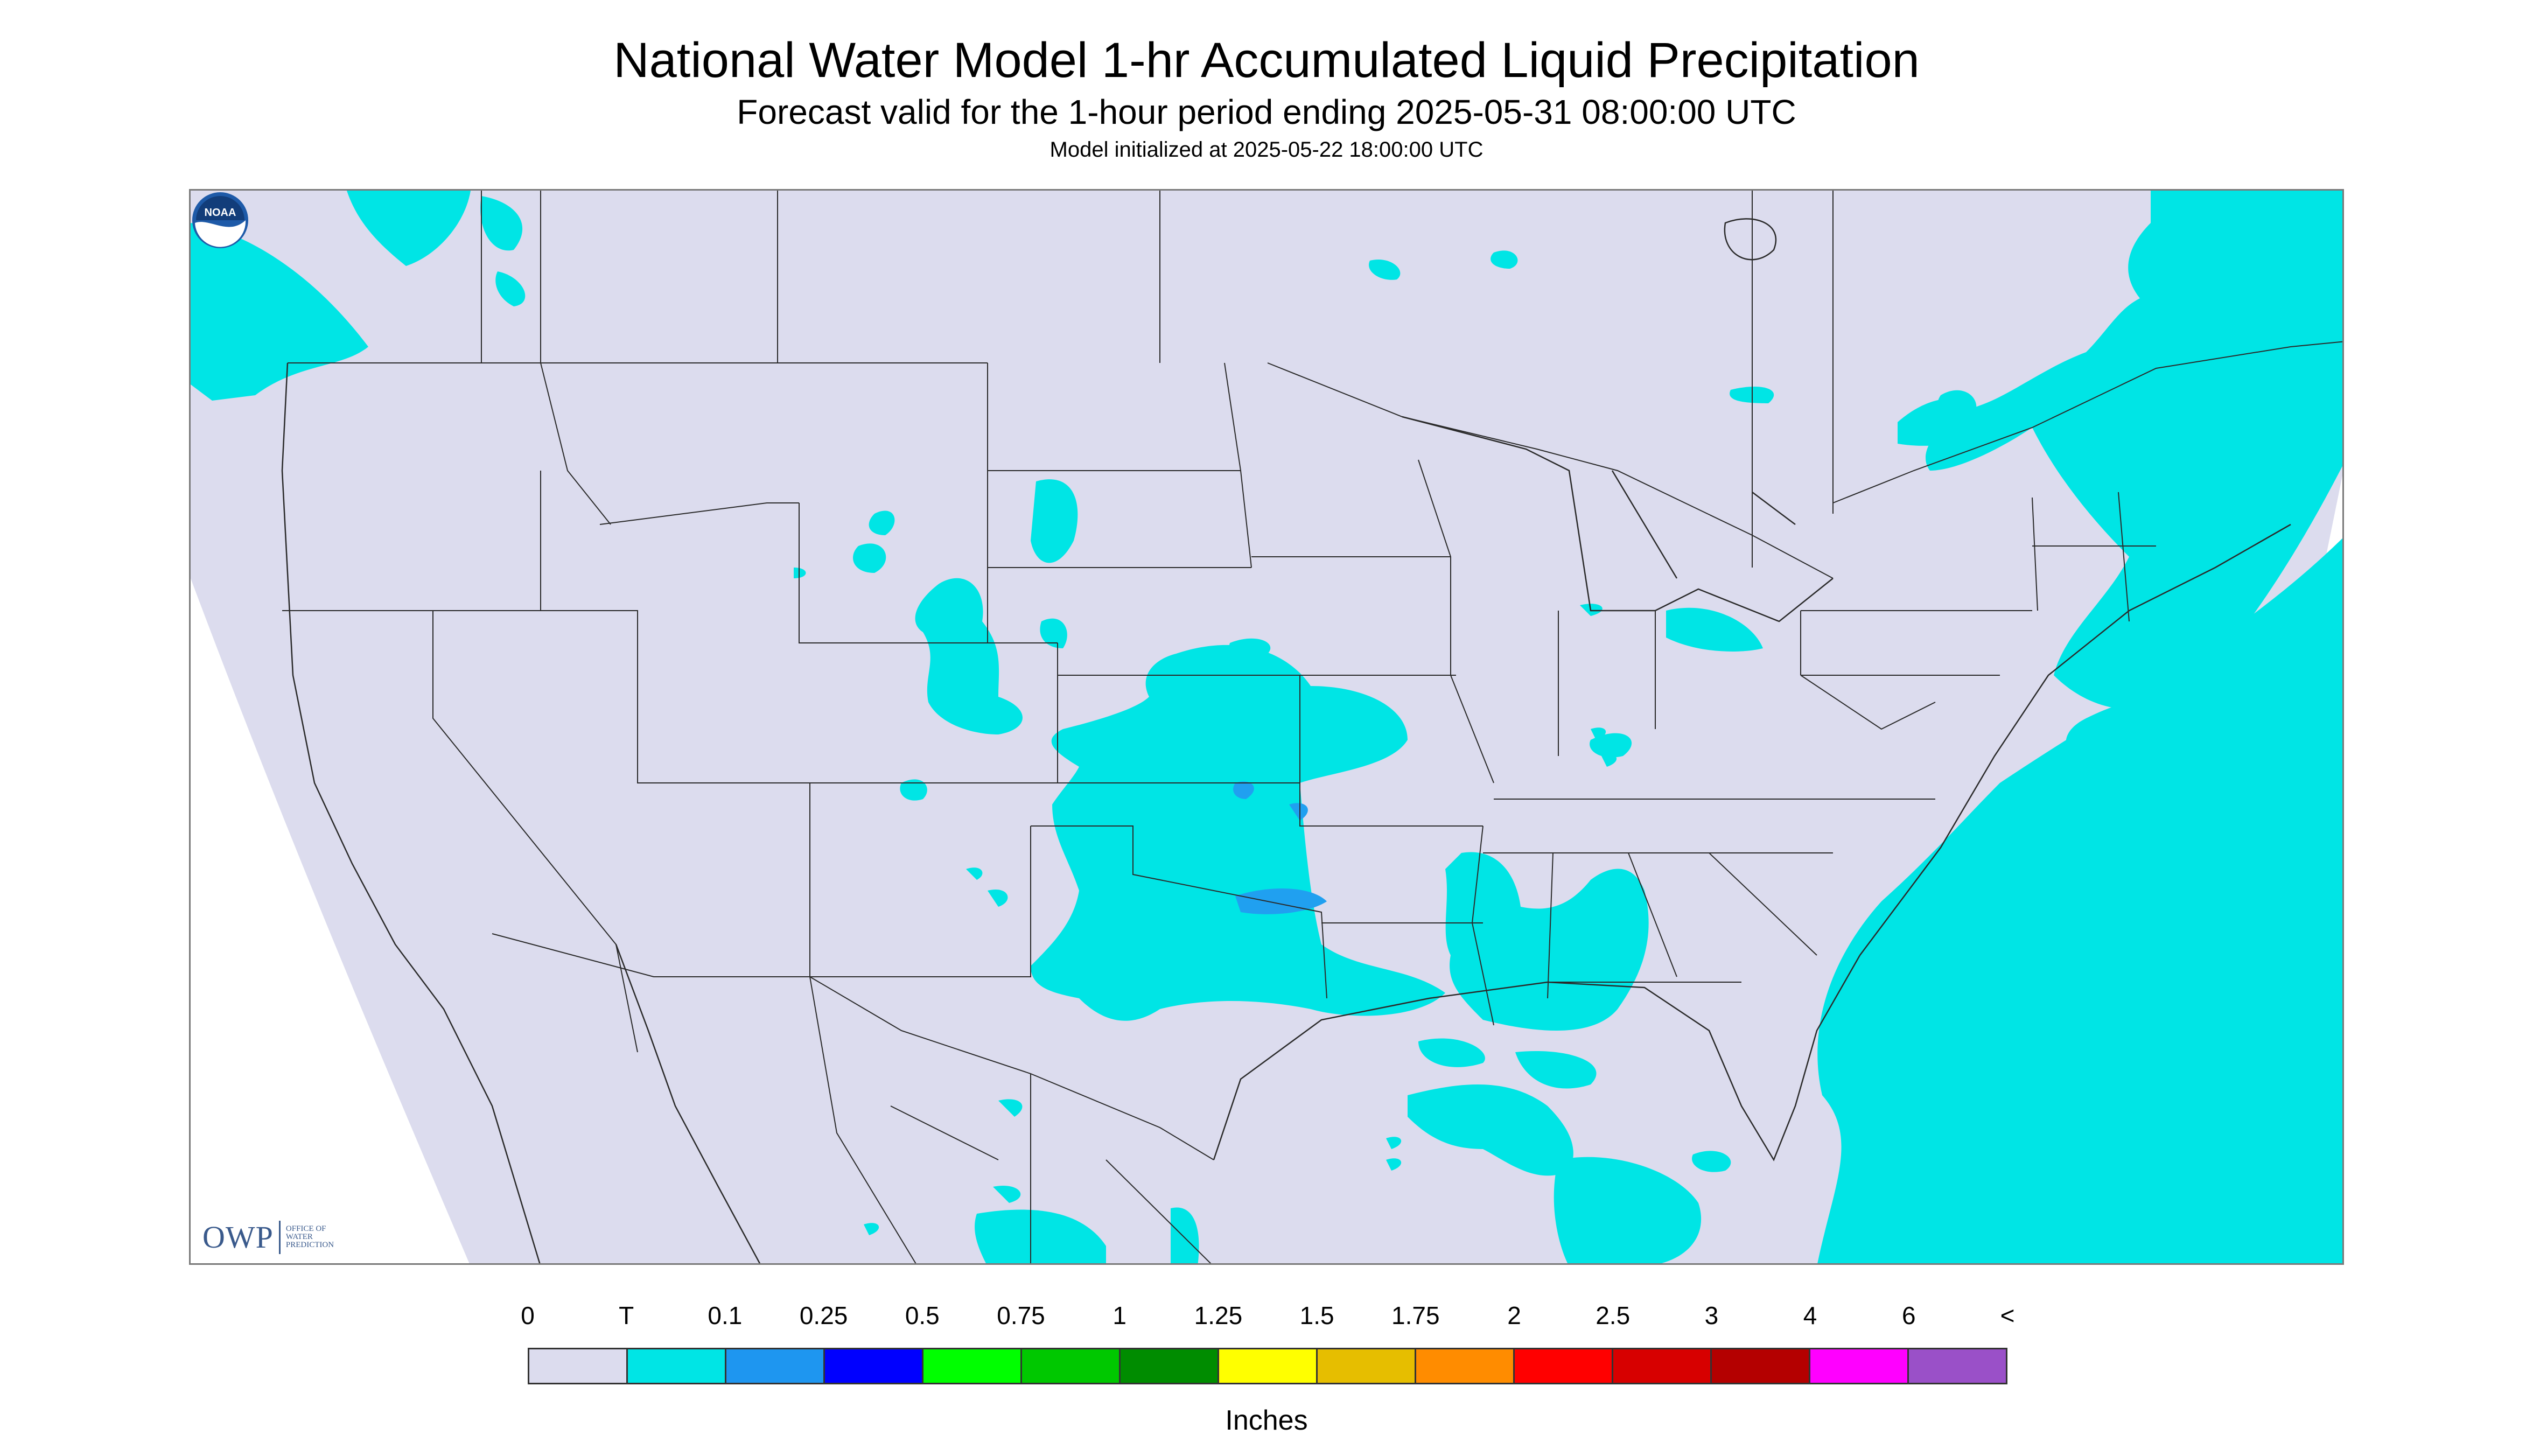  I want to click on legend-label: <, so click(2007, 1315).